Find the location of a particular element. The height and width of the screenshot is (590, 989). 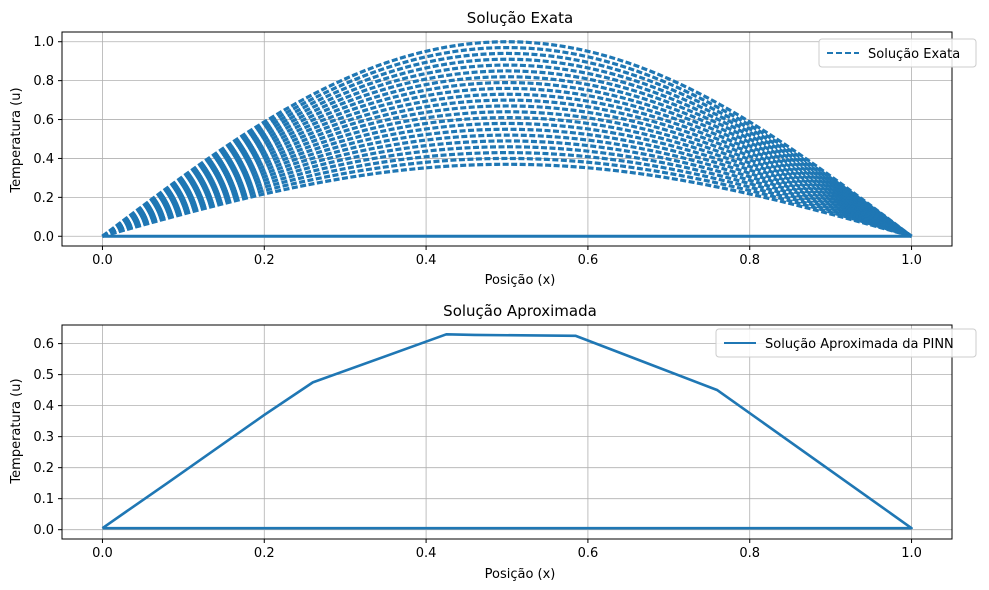

legend-label: Solução Aproximada da PINN is located at coordinates (859, 344).